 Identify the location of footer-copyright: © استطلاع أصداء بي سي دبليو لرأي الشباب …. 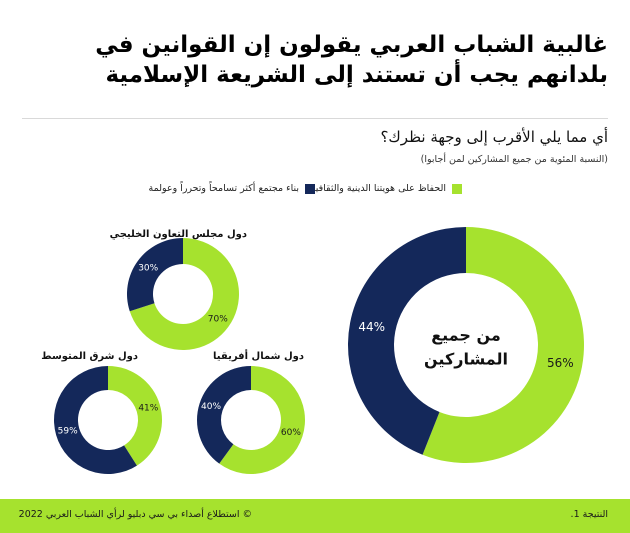
(135, 514).